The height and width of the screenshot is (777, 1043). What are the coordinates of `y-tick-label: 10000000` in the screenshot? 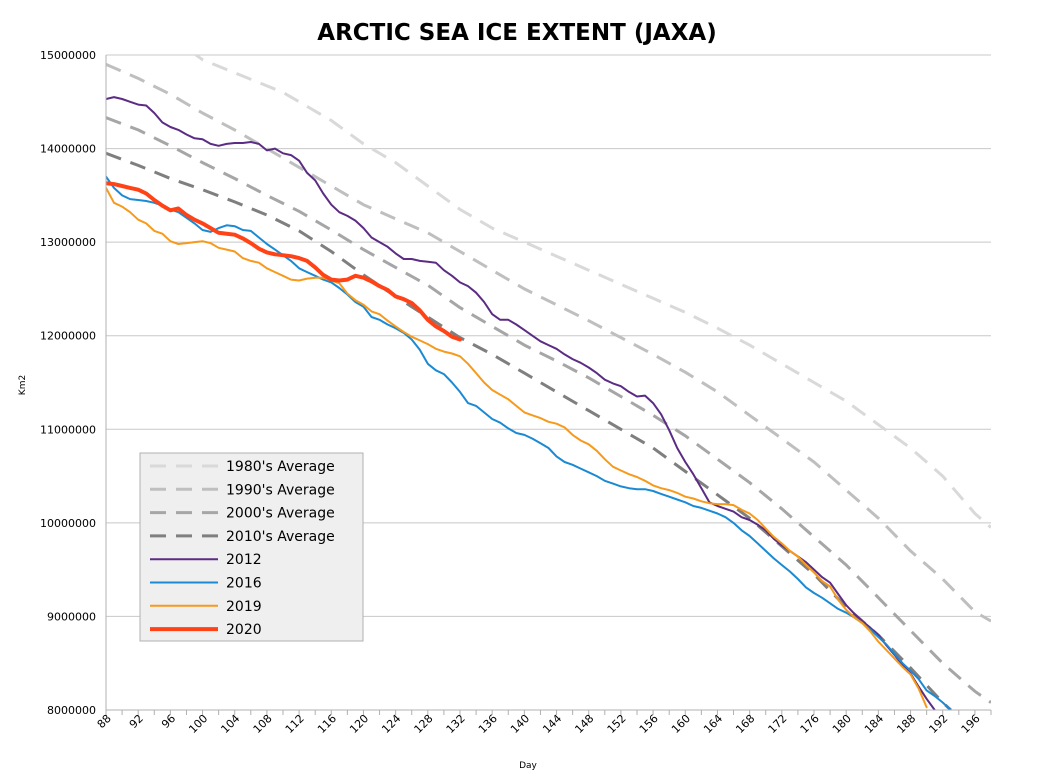 It's located at (68, 523).